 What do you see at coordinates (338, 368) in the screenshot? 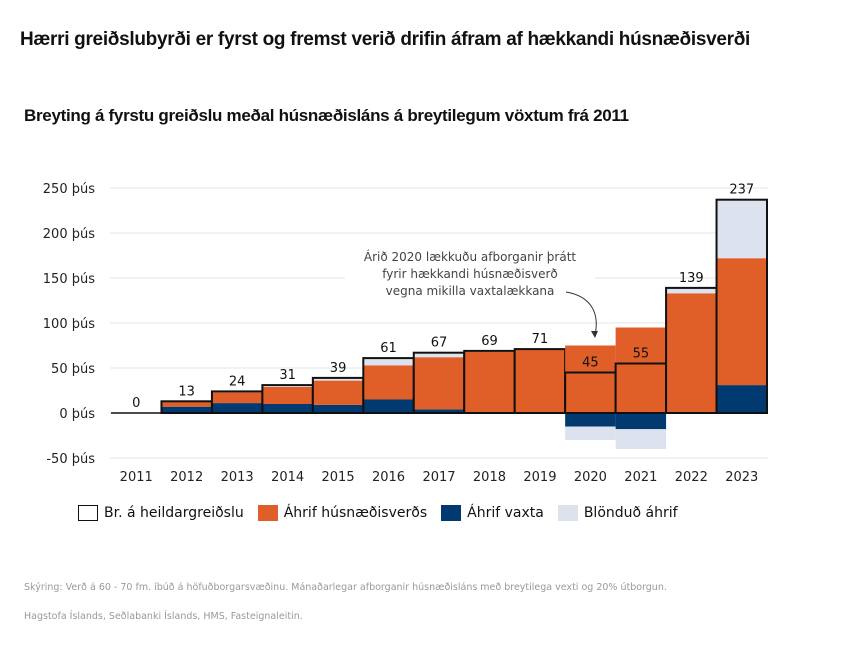
I see `data-label: 39` at bounding box center [338, 368].